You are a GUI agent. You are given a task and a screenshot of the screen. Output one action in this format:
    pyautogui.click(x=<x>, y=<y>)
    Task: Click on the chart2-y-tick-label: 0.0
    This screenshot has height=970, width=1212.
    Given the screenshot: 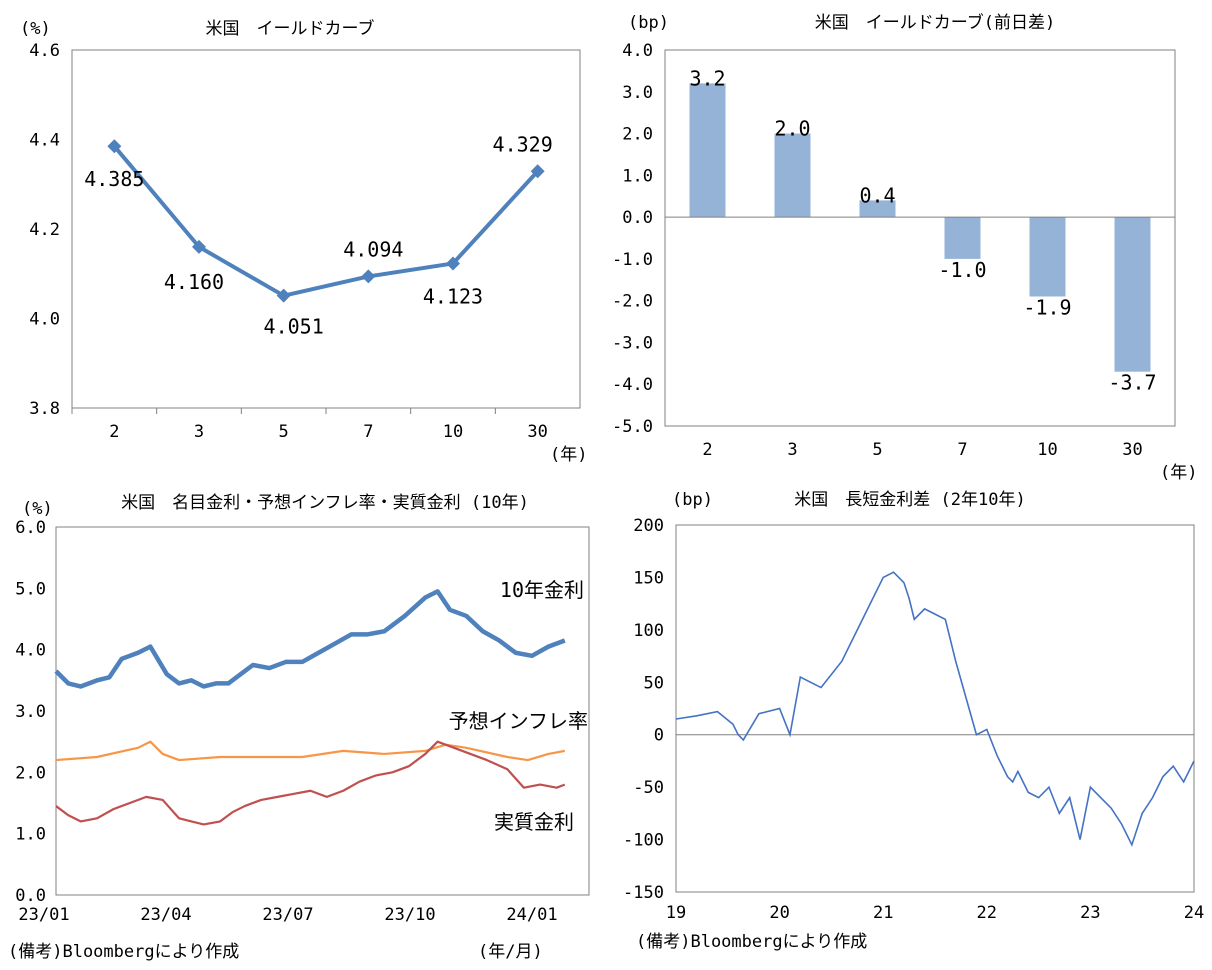 What is the action you would take?
    pyautogui.click(x=637, y=218)
    